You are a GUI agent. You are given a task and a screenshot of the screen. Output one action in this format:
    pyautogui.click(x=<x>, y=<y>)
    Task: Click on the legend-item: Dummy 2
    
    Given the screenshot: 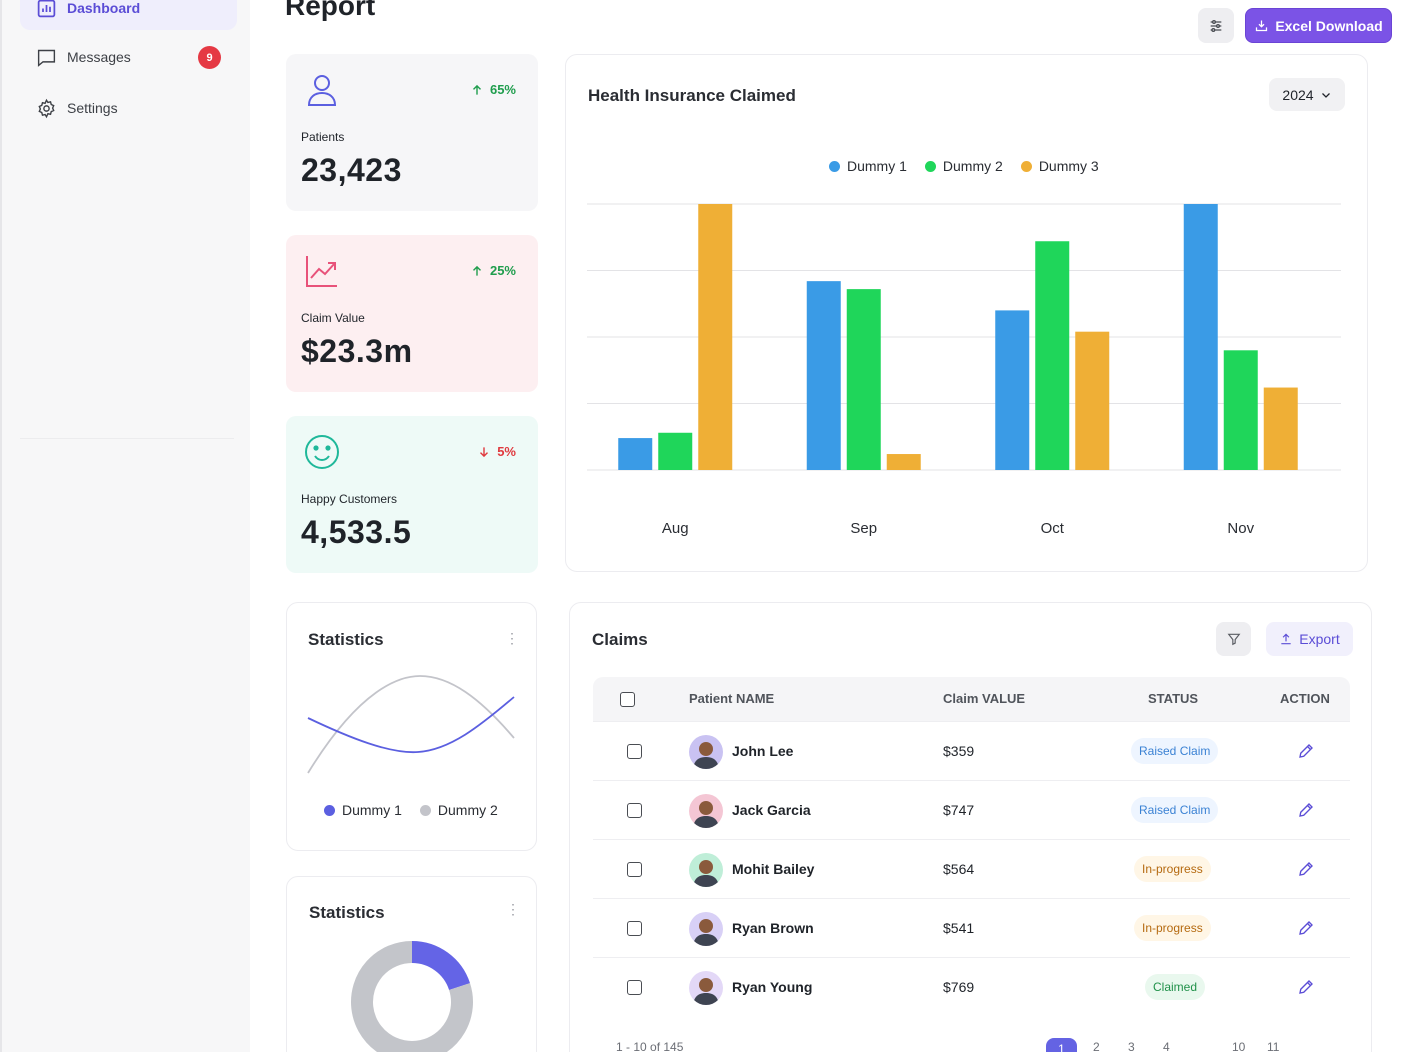 What is the action you would take?
    pyautogui.click(x=963, y=166)
    